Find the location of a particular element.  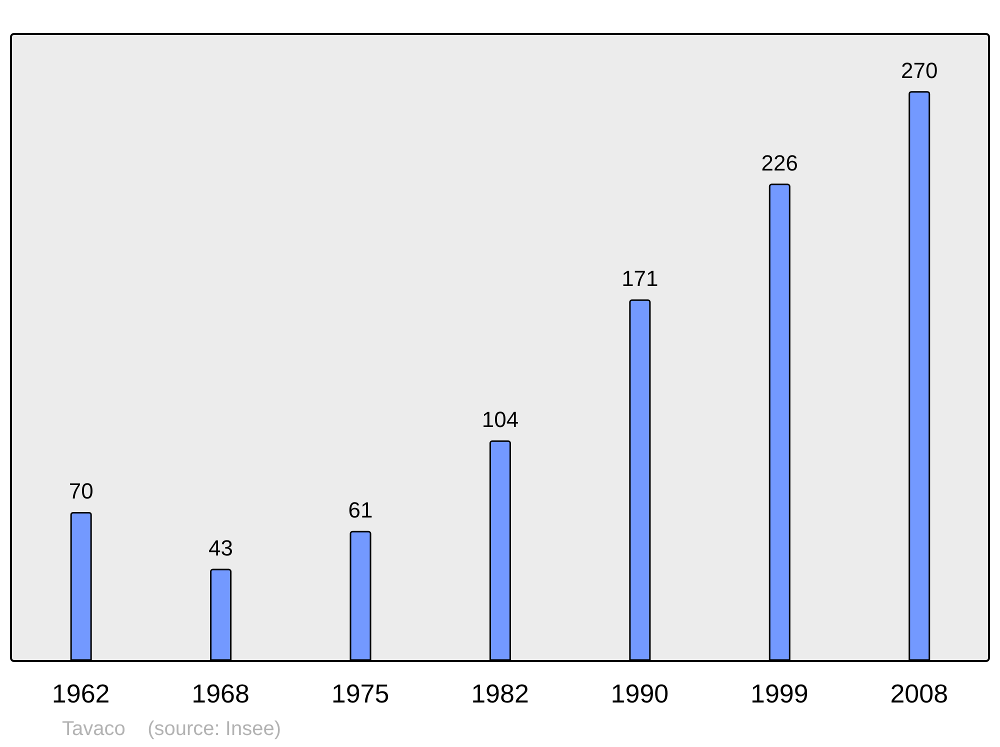

data-label: 104 is located at coordinates (500, 419).